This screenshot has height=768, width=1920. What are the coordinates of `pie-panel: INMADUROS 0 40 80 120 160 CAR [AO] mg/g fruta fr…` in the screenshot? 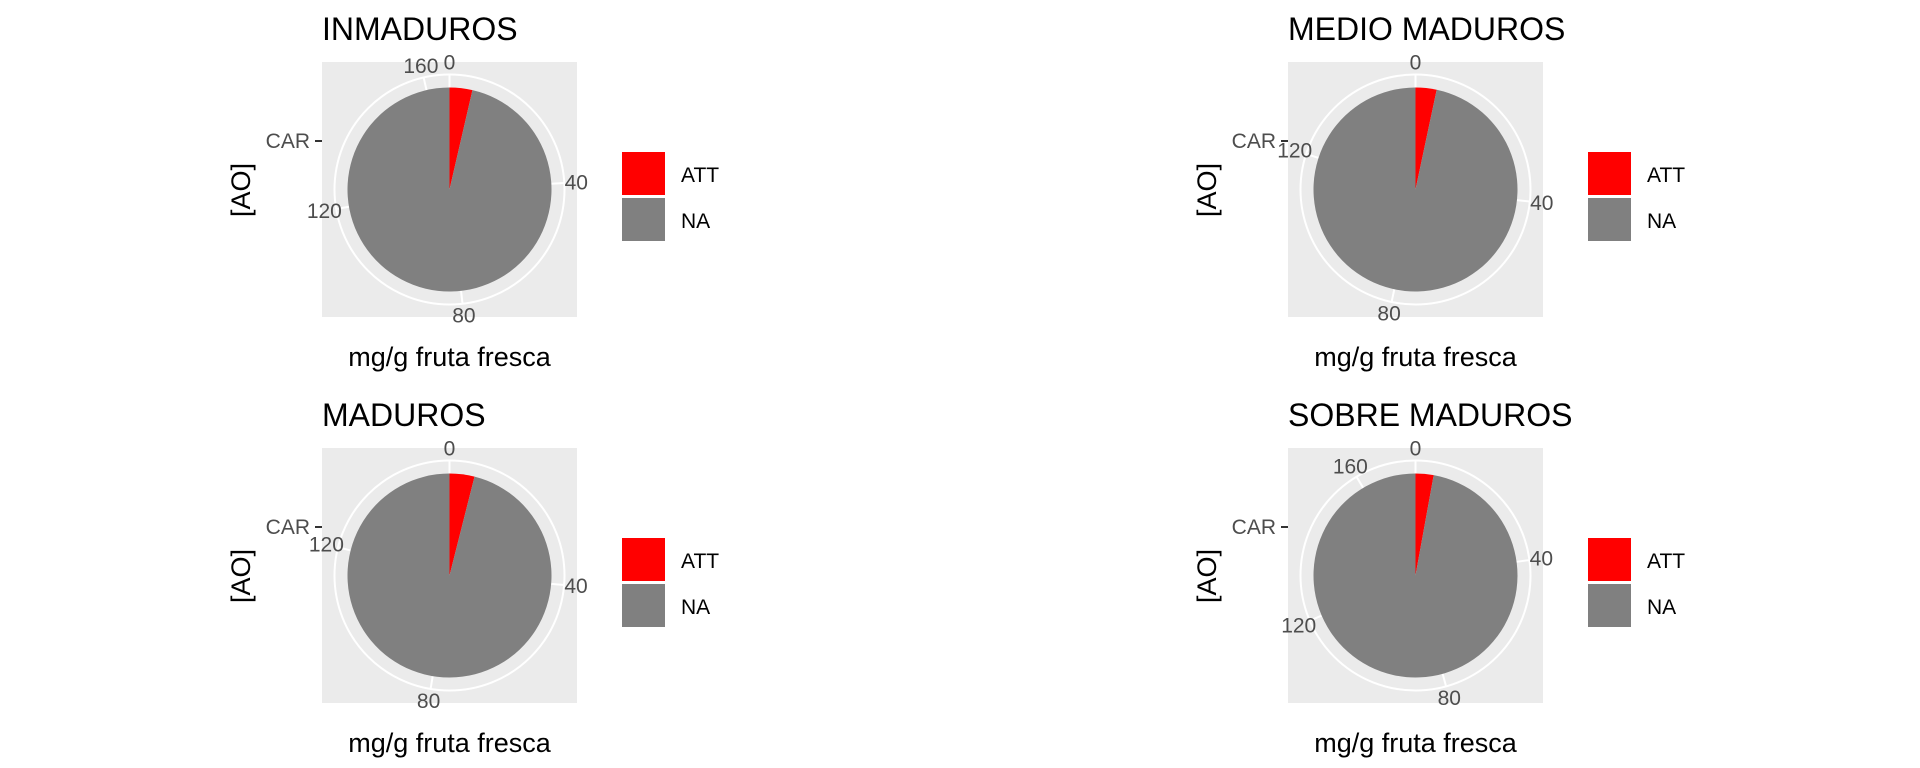 It's located at (472, 191).